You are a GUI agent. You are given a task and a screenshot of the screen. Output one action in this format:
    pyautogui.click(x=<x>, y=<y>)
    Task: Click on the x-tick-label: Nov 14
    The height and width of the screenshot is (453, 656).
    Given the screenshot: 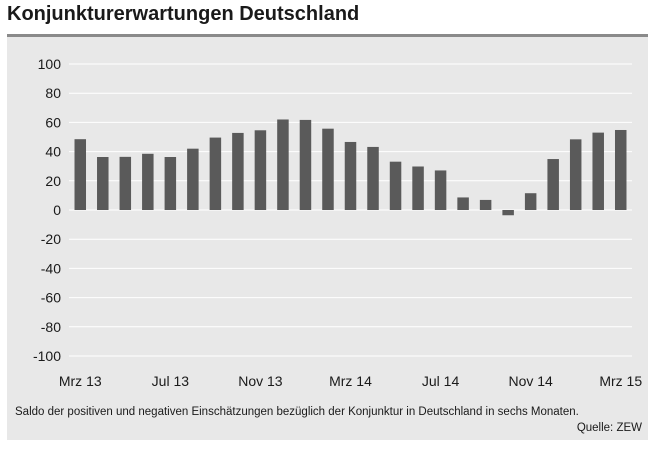 What is the action you would take?
    pyautogui.click(x=530, y=381)
    